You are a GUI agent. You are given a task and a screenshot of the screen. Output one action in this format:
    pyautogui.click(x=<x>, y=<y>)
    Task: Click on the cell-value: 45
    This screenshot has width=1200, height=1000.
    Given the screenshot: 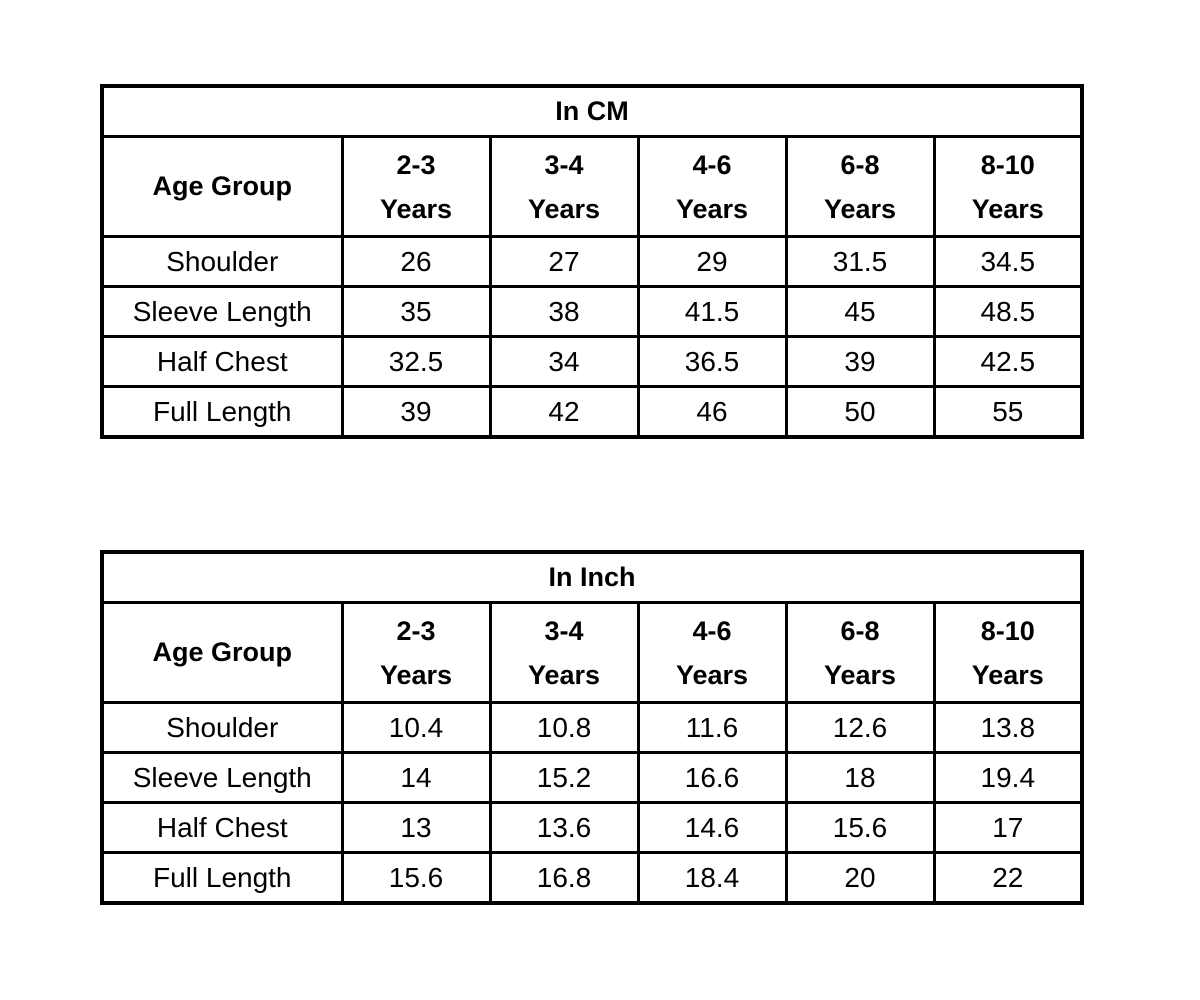 What is the action you would take?
    pyautogui.click(x=860, y=311)
    